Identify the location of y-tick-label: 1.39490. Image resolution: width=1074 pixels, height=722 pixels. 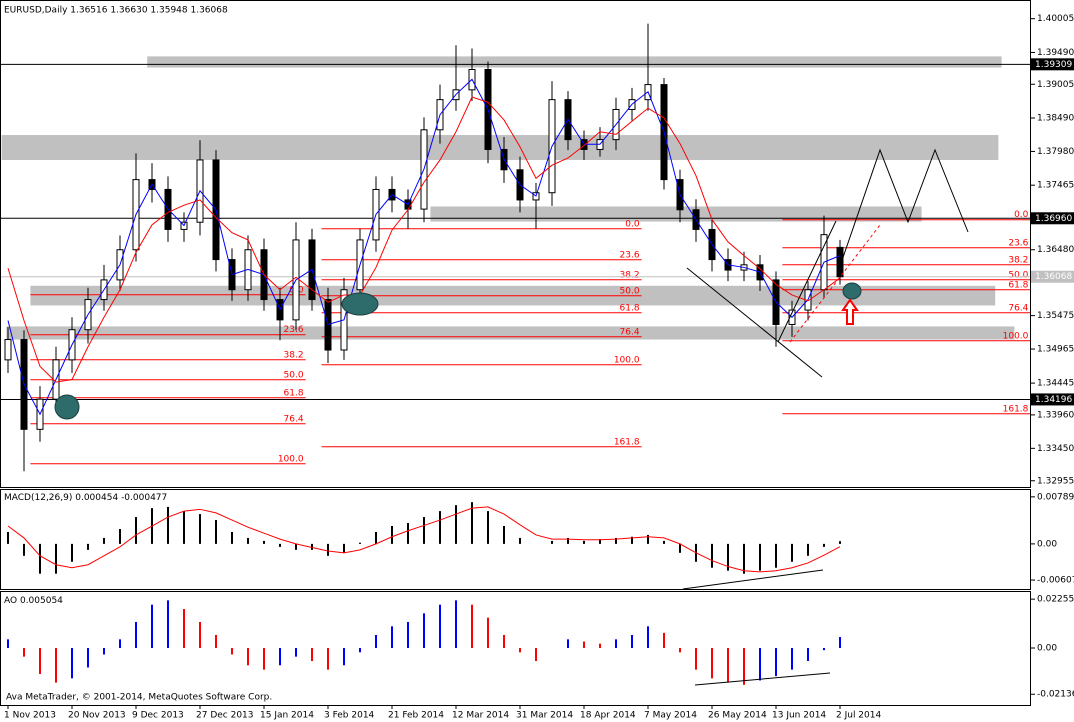
(1055, 53).